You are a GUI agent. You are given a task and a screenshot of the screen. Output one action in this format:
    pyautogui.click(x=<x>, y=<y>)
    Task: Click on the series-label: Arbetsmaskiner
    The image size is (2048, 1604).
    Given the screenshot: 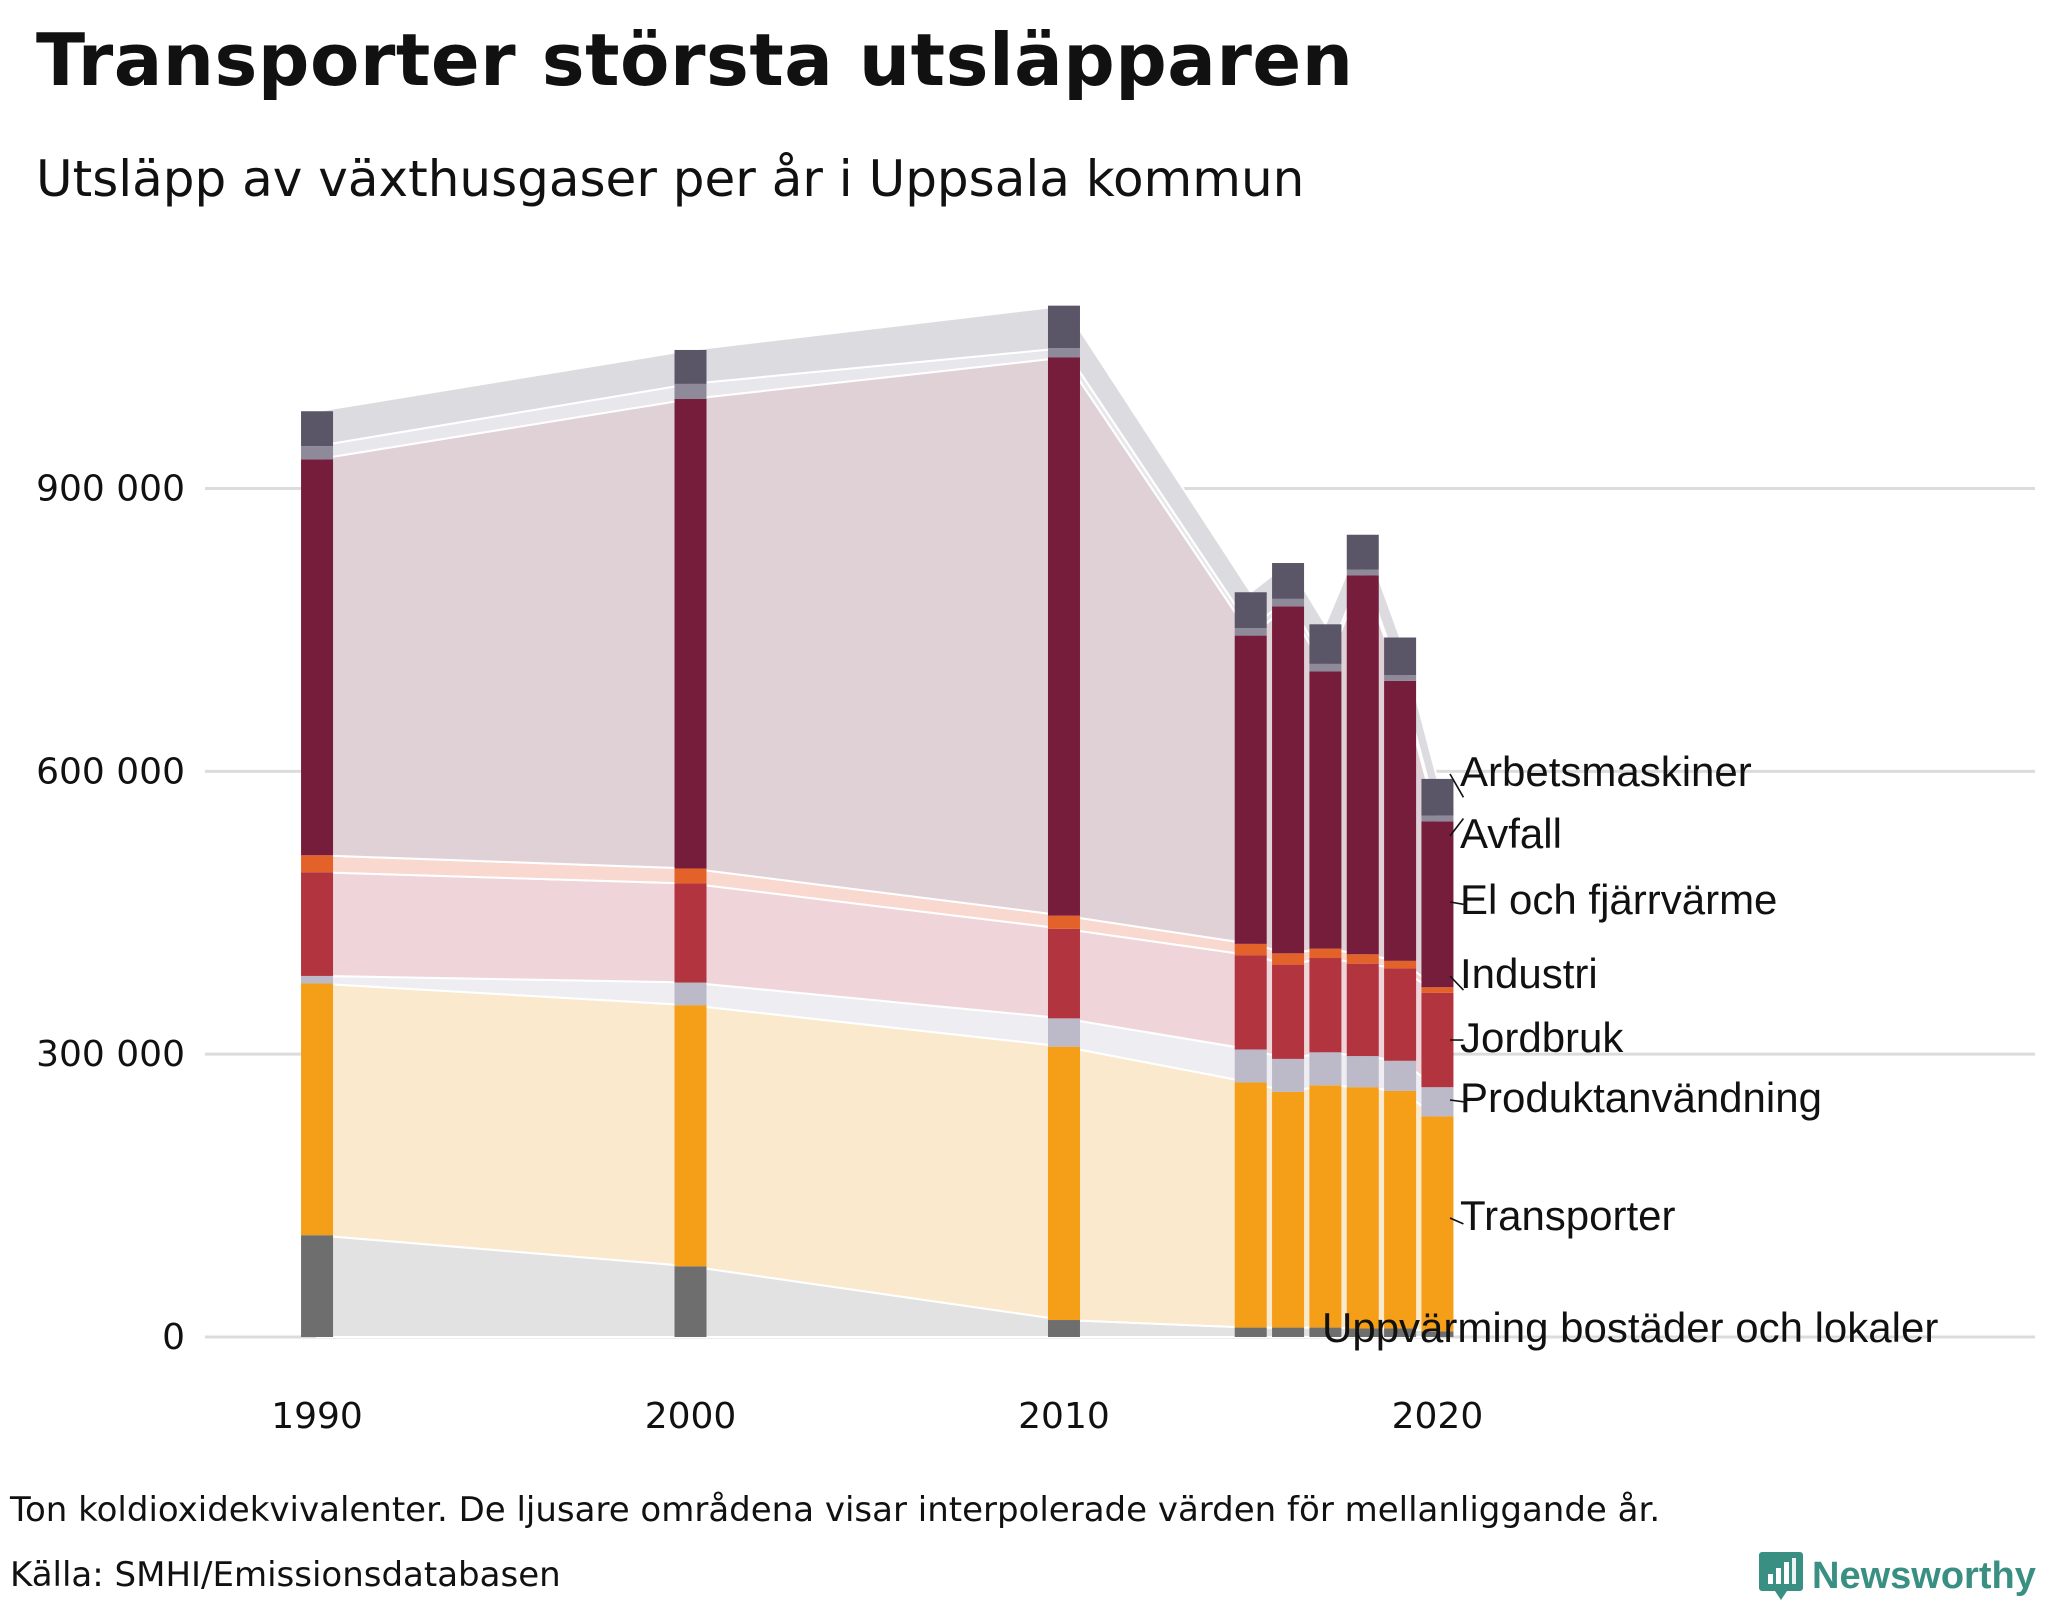 What is the action you would take?
    pyautogui.click(x=1606, y=771)
    